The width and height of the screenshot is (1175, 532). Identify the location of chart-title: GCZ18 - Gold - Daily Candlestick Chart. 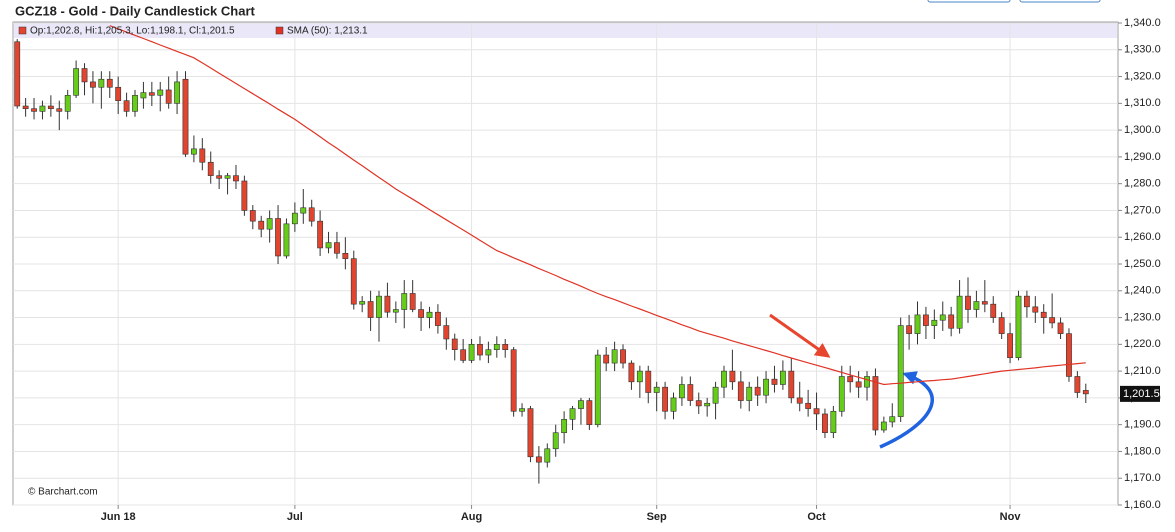
(135, 10).